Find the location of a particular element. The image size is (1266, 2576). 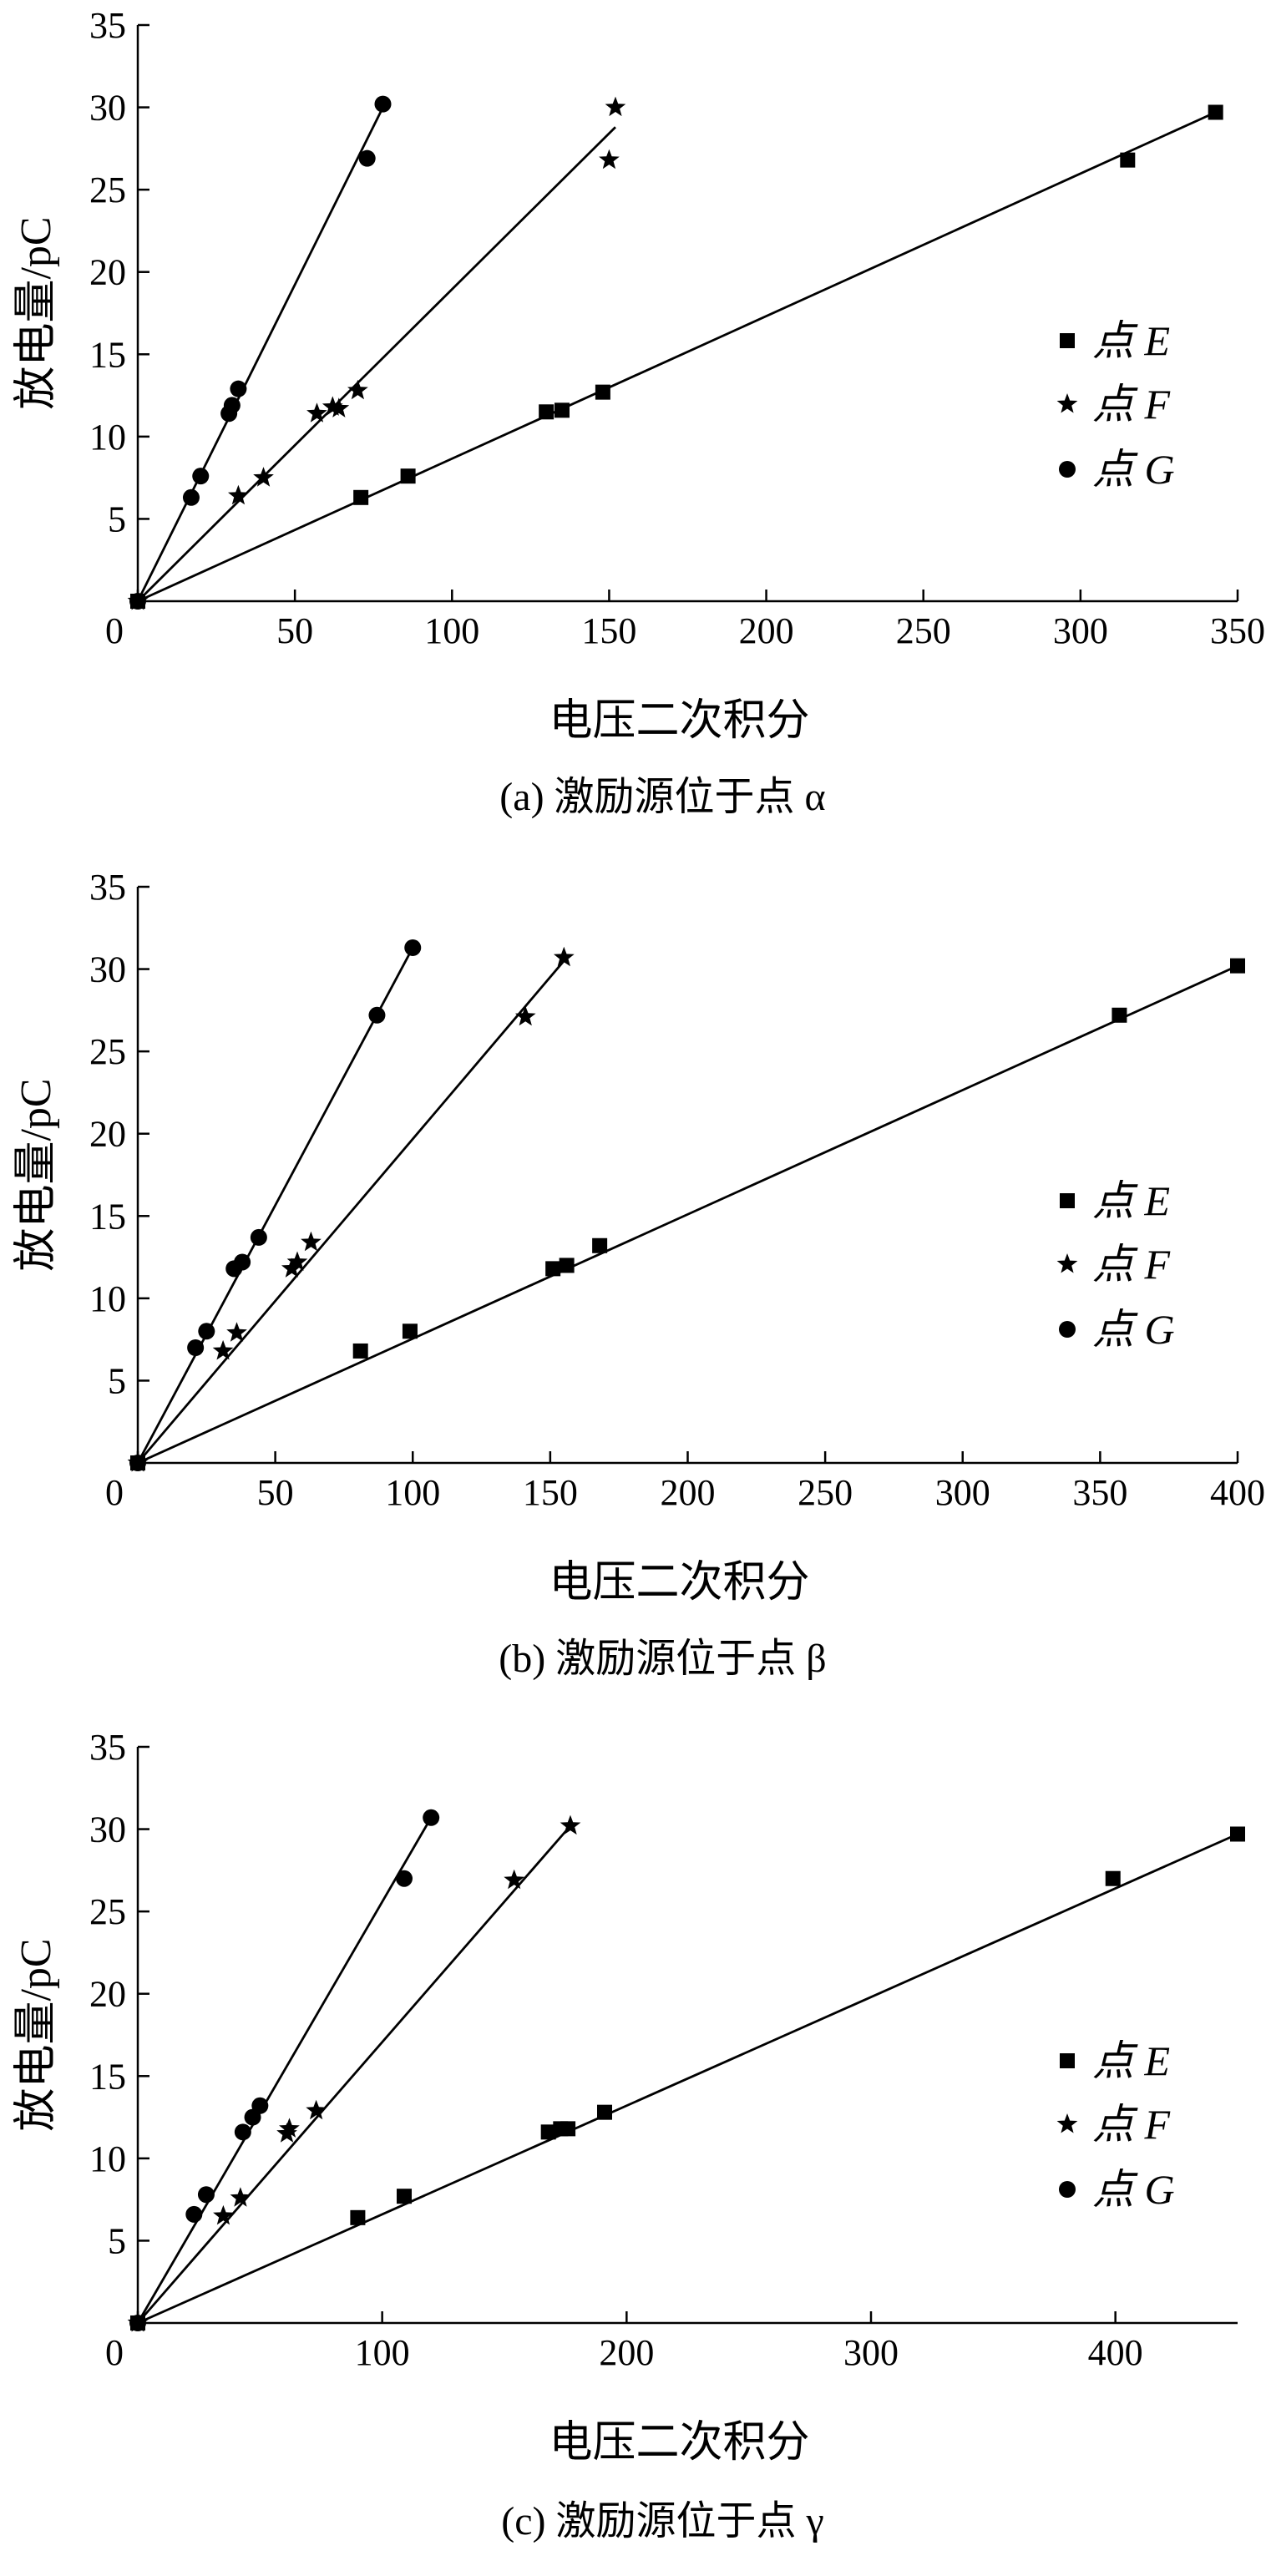

legend-marker-circle is located at coordinates (1067, 2189).